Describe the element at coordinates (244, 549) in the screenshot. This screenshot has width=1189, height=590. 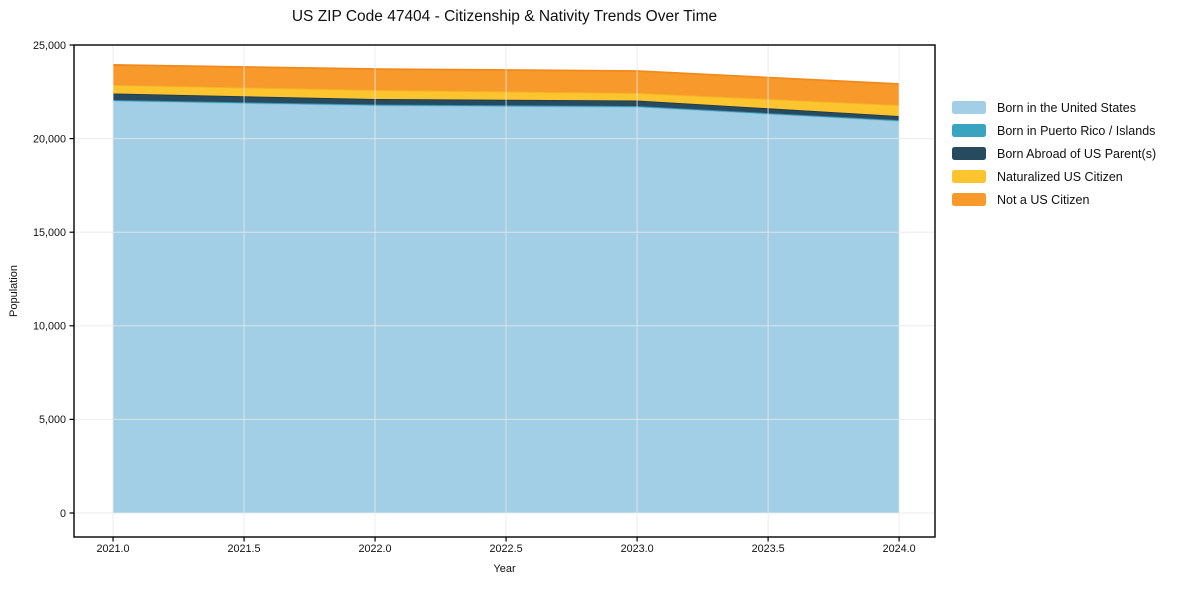
I see `x-tick-label: 2021.5` at that location.